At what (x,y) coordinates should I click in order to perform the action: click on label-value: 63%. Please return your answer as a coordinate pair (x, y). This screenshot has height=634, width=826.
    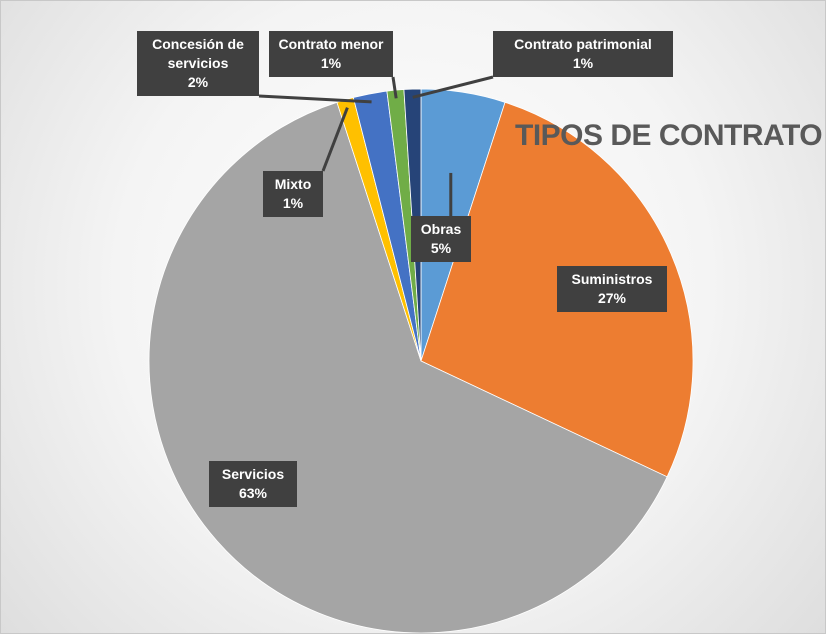
    Looking at the image, I should click on (253, 493).